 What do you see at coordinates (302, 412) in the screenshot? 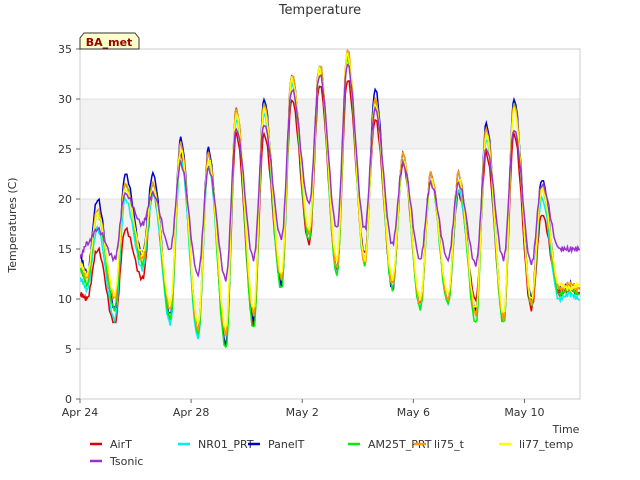
I see `x-tick-label: May 2` at bounding box center [302, 412].